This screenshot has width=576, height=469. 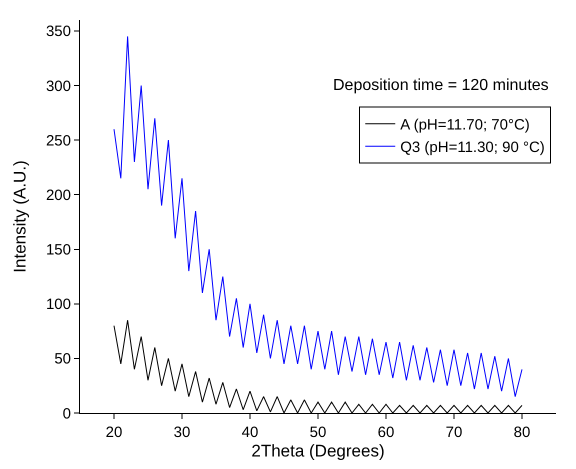 What do you see at coordinates (441, 85) in the screenshot?
I see `annotation: Deposition time = 120 minutes` at bounding box center [441, 85].